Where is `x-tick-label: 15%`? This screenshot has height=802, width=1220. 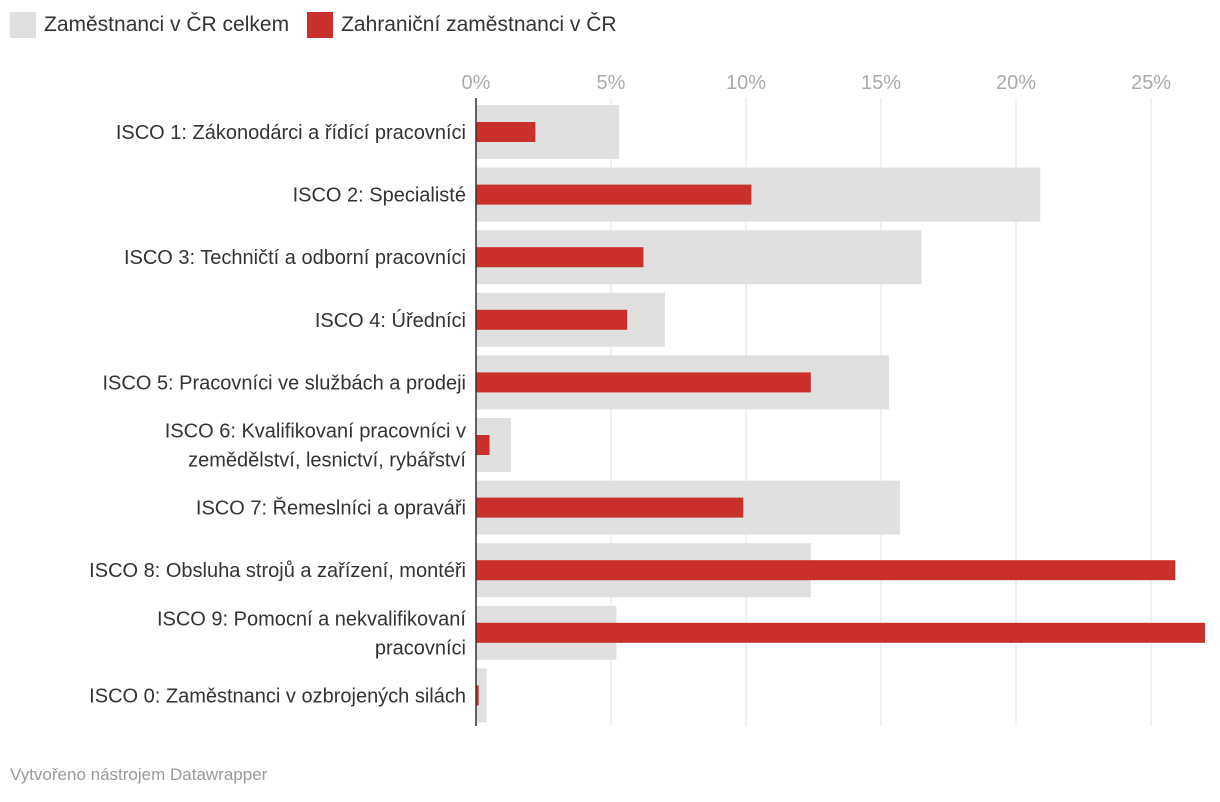 x-tick-label: 15% is located at coordinates (881, 83).